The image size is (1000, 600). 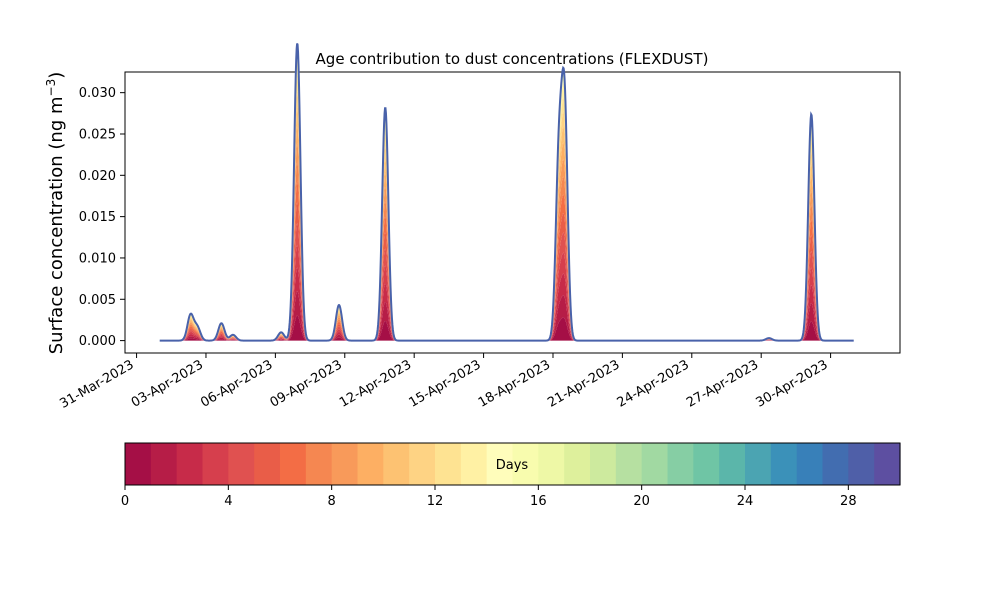 I want to click on colorbar-tick-label: 28, so click(x=848, y=501).